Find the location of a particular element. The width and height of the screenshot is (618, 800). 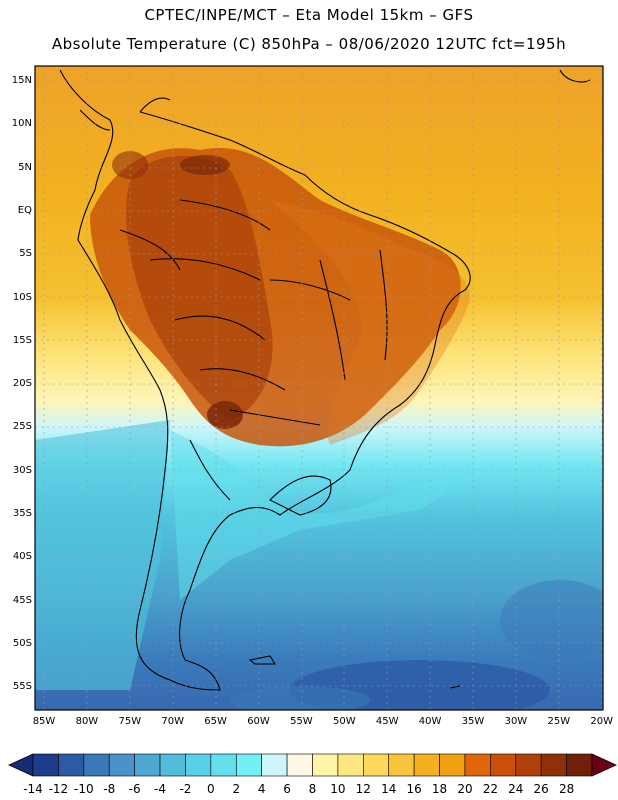

colorbar-tick-label: 14 is located at coordinates (389, 789).